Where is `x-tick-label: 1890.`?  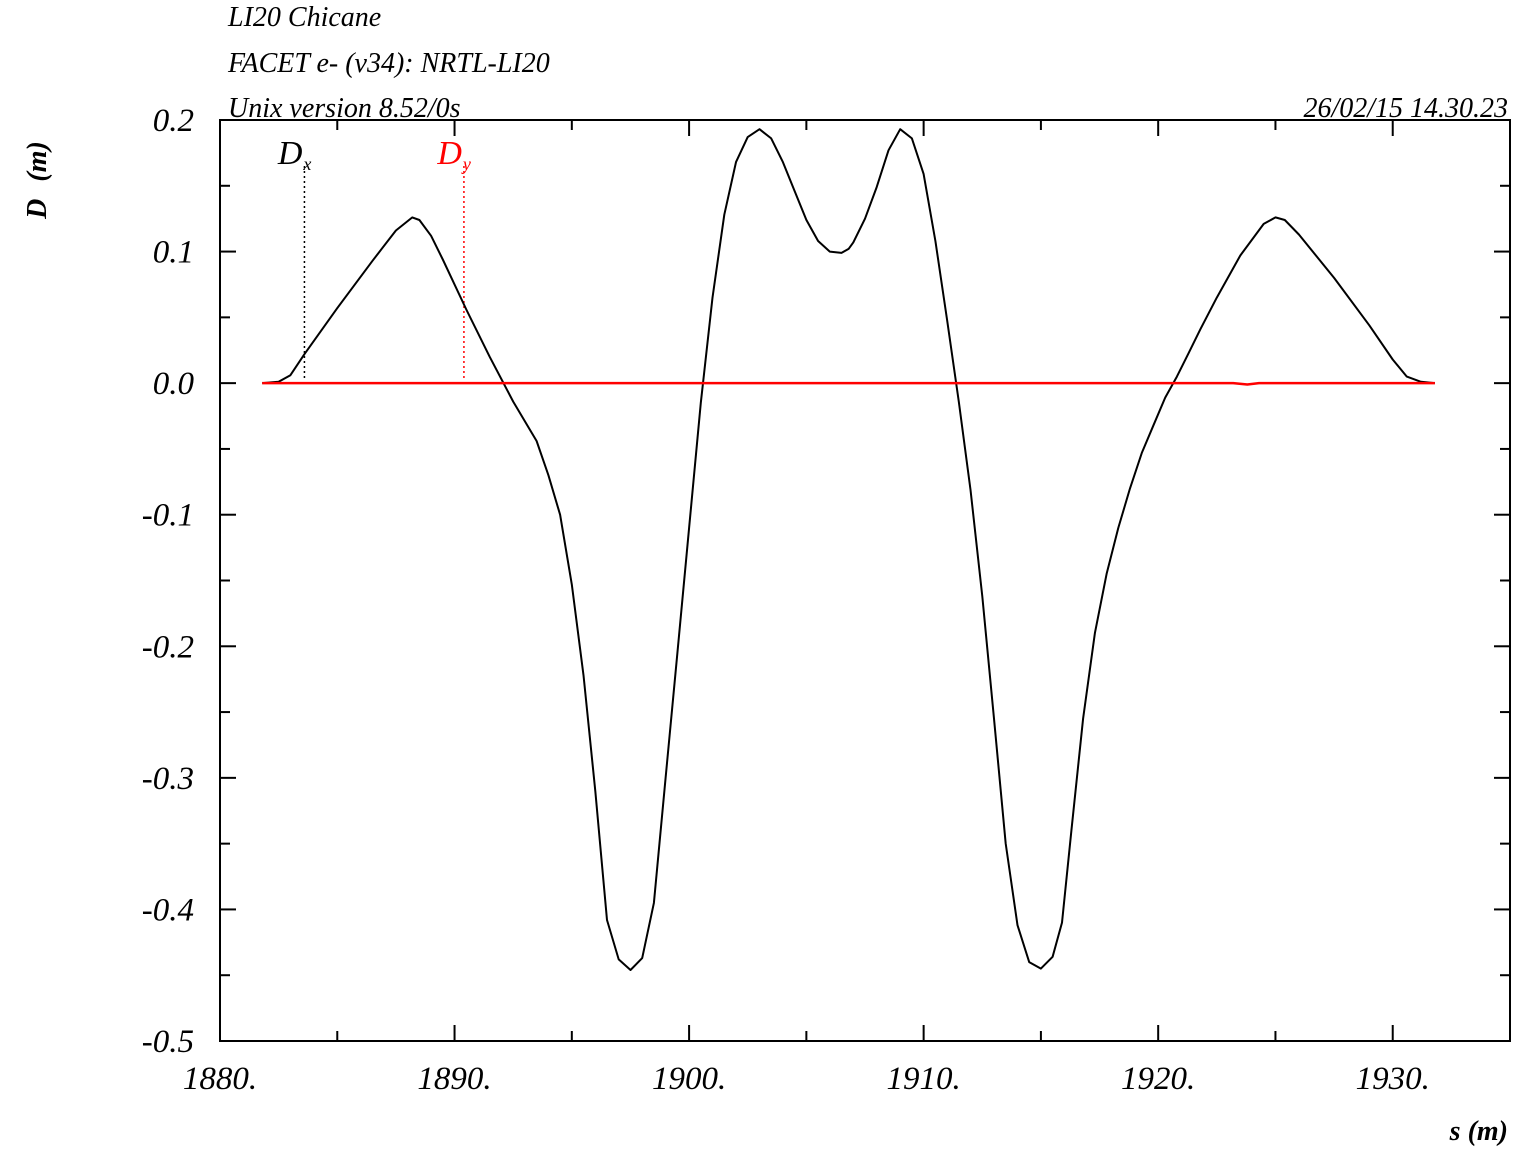 x-tick-label: 1890. is located at coordinates (454, 1079).